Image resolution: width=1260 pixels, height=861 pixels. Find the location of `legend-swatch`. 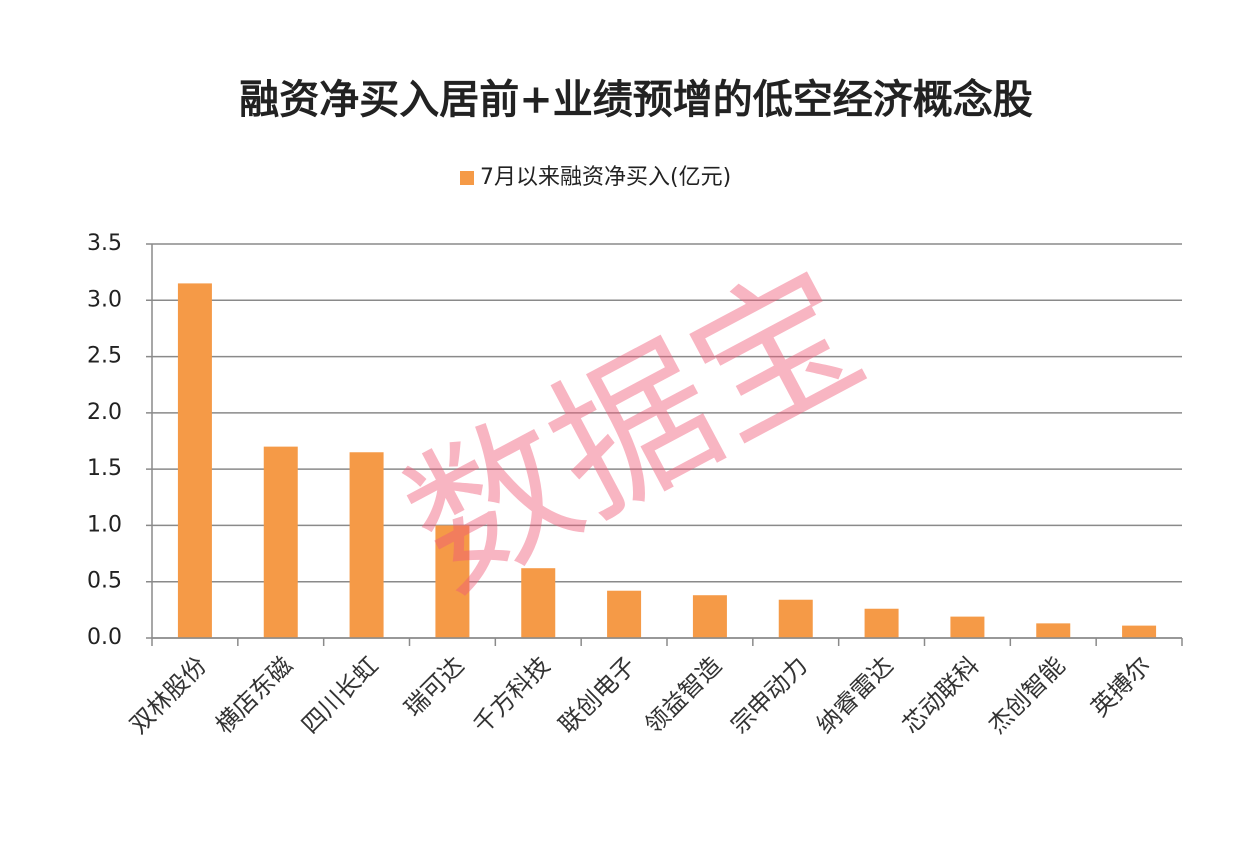

legend-swatch is located at coordinates (467, 178).